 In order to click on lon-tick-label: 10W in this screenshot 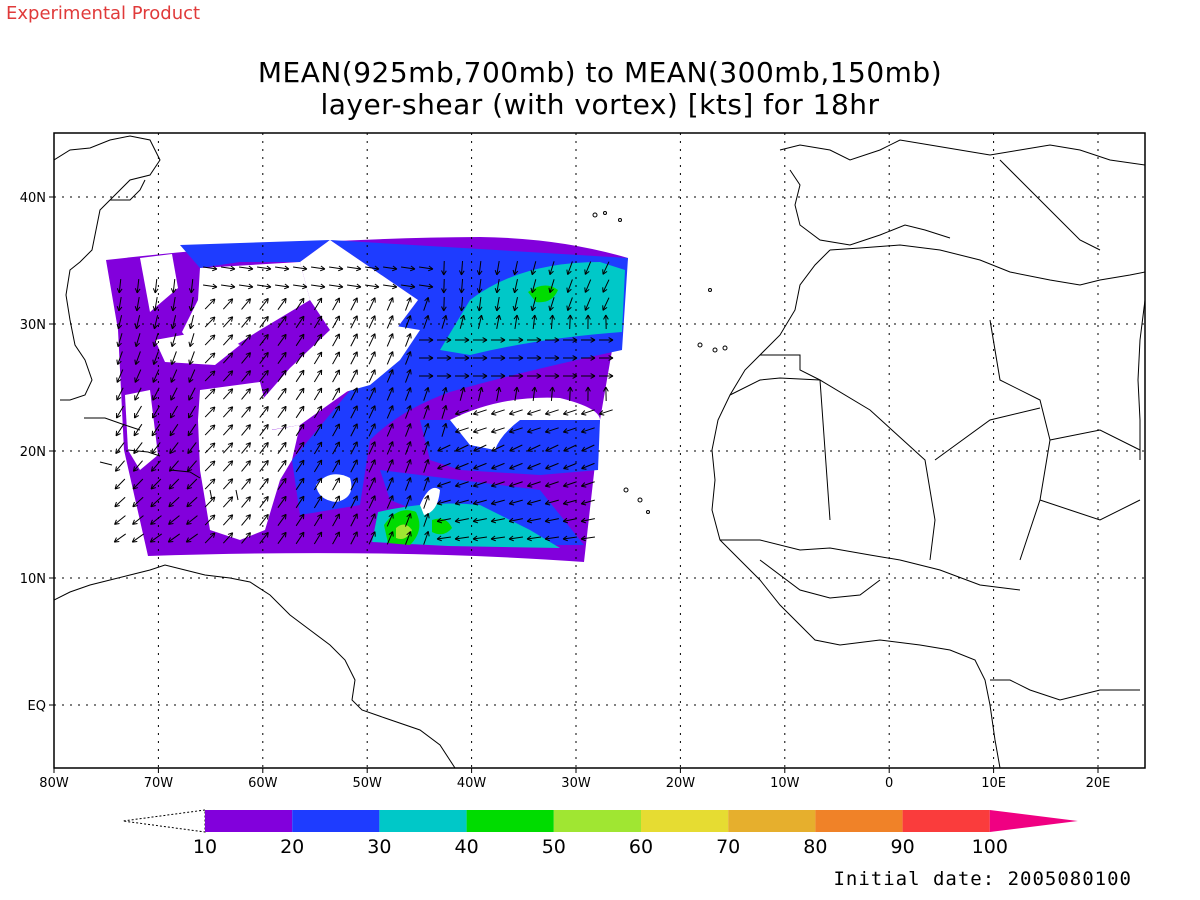, I will do `click(785, 783)`.